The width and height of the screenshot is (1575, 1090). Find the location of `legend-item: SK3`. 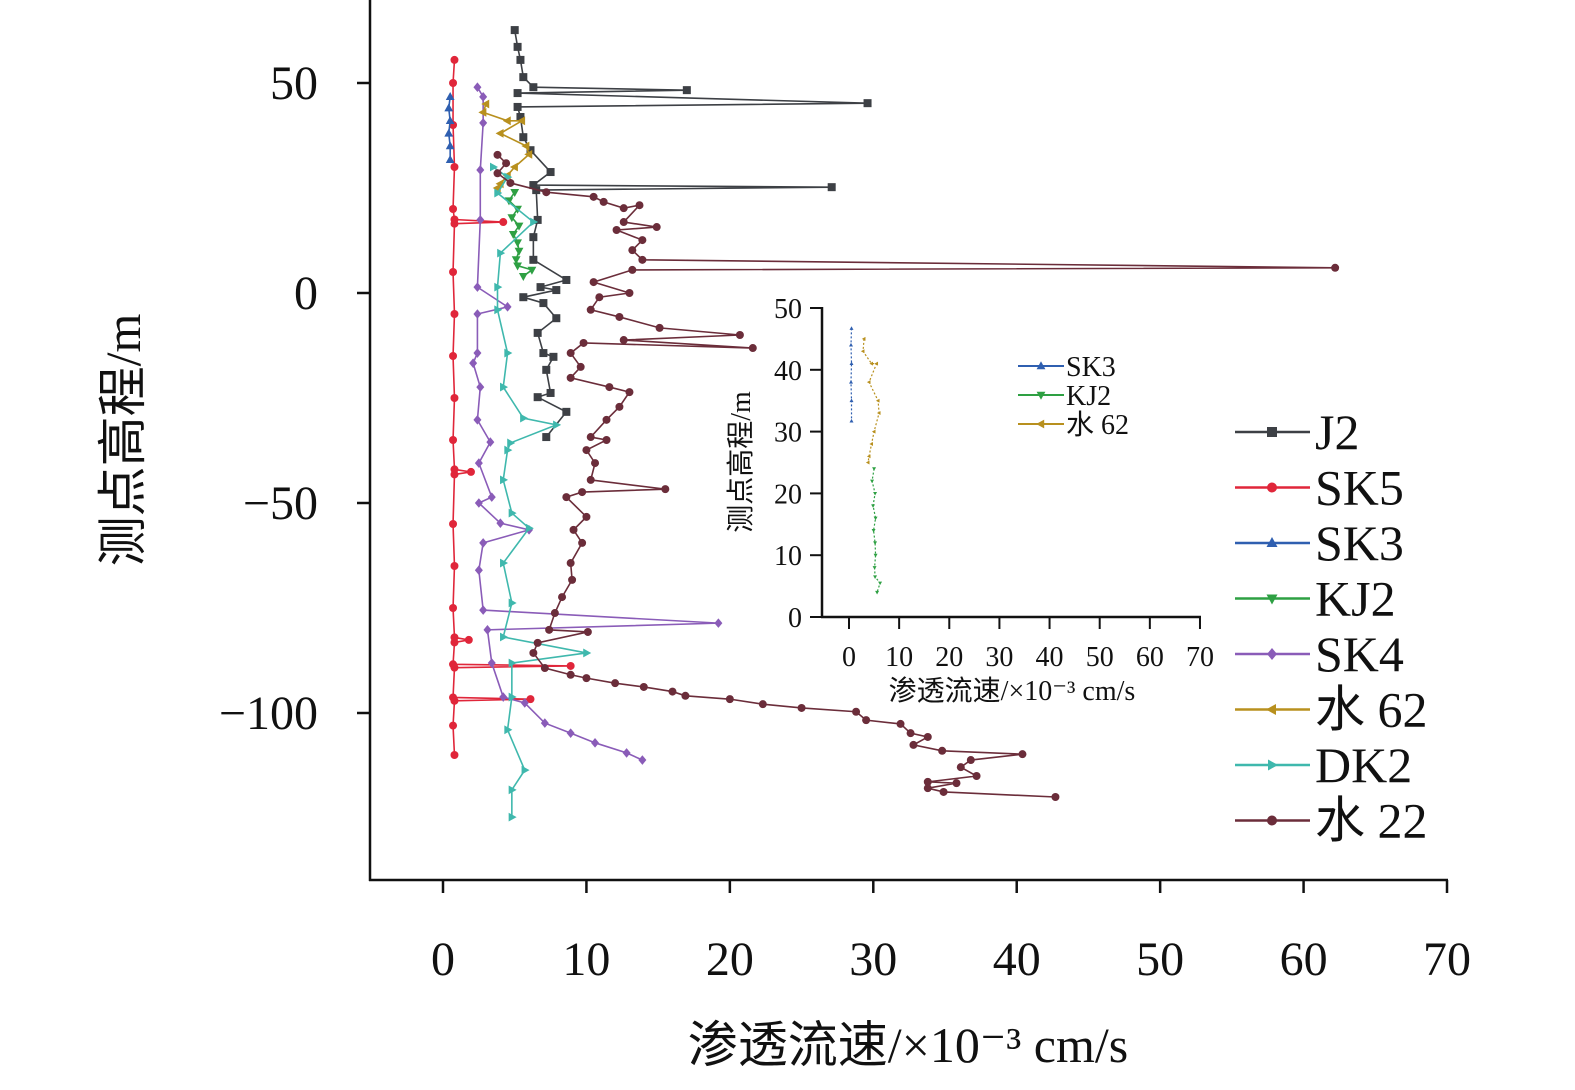

legend-item: SK3 is located at coordinates (1319, 543).